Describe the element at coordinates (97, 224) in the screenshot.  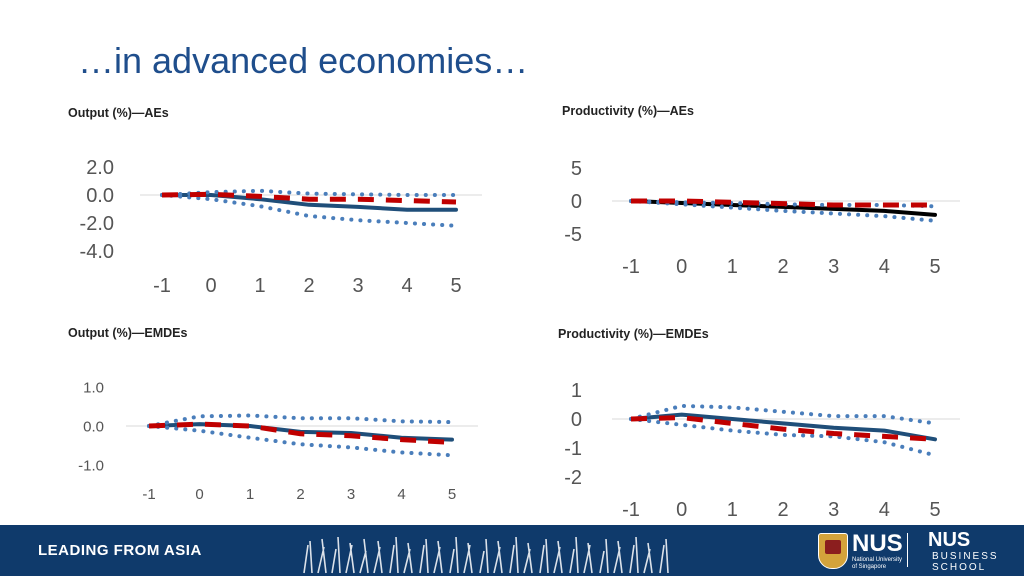
I see `y-tick-label: -2.0` at that location.